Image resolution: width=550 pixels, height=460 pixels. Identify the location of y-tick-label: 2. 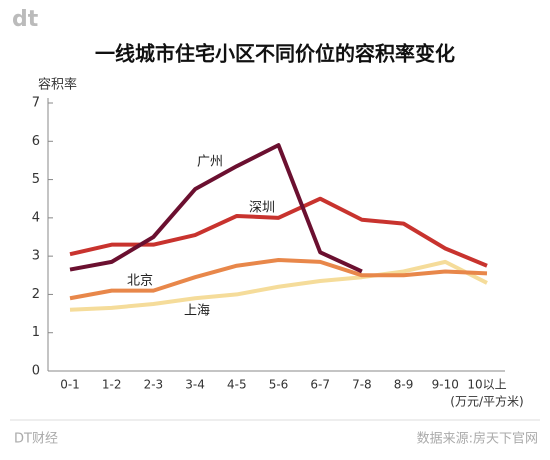
(36, 294).